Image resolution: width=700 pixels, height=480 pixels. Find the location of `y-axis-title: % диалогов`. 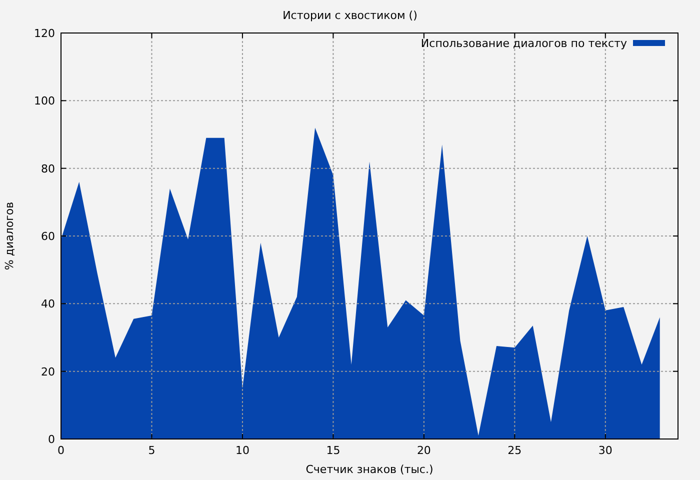

y-axis-title: % диалогов is located at coordinates (9, 236).